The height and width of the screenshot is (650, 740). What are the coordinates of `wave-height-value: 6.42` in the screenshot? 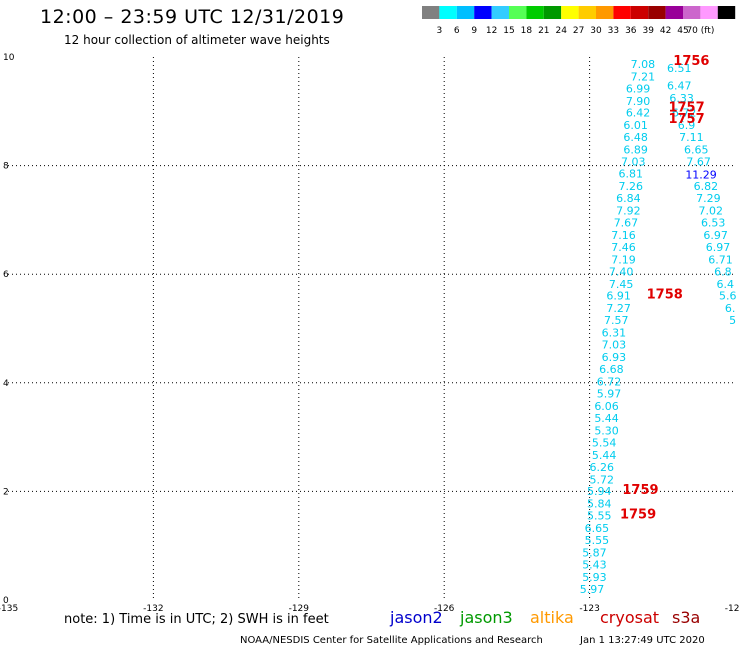 It's located at (638, 113).